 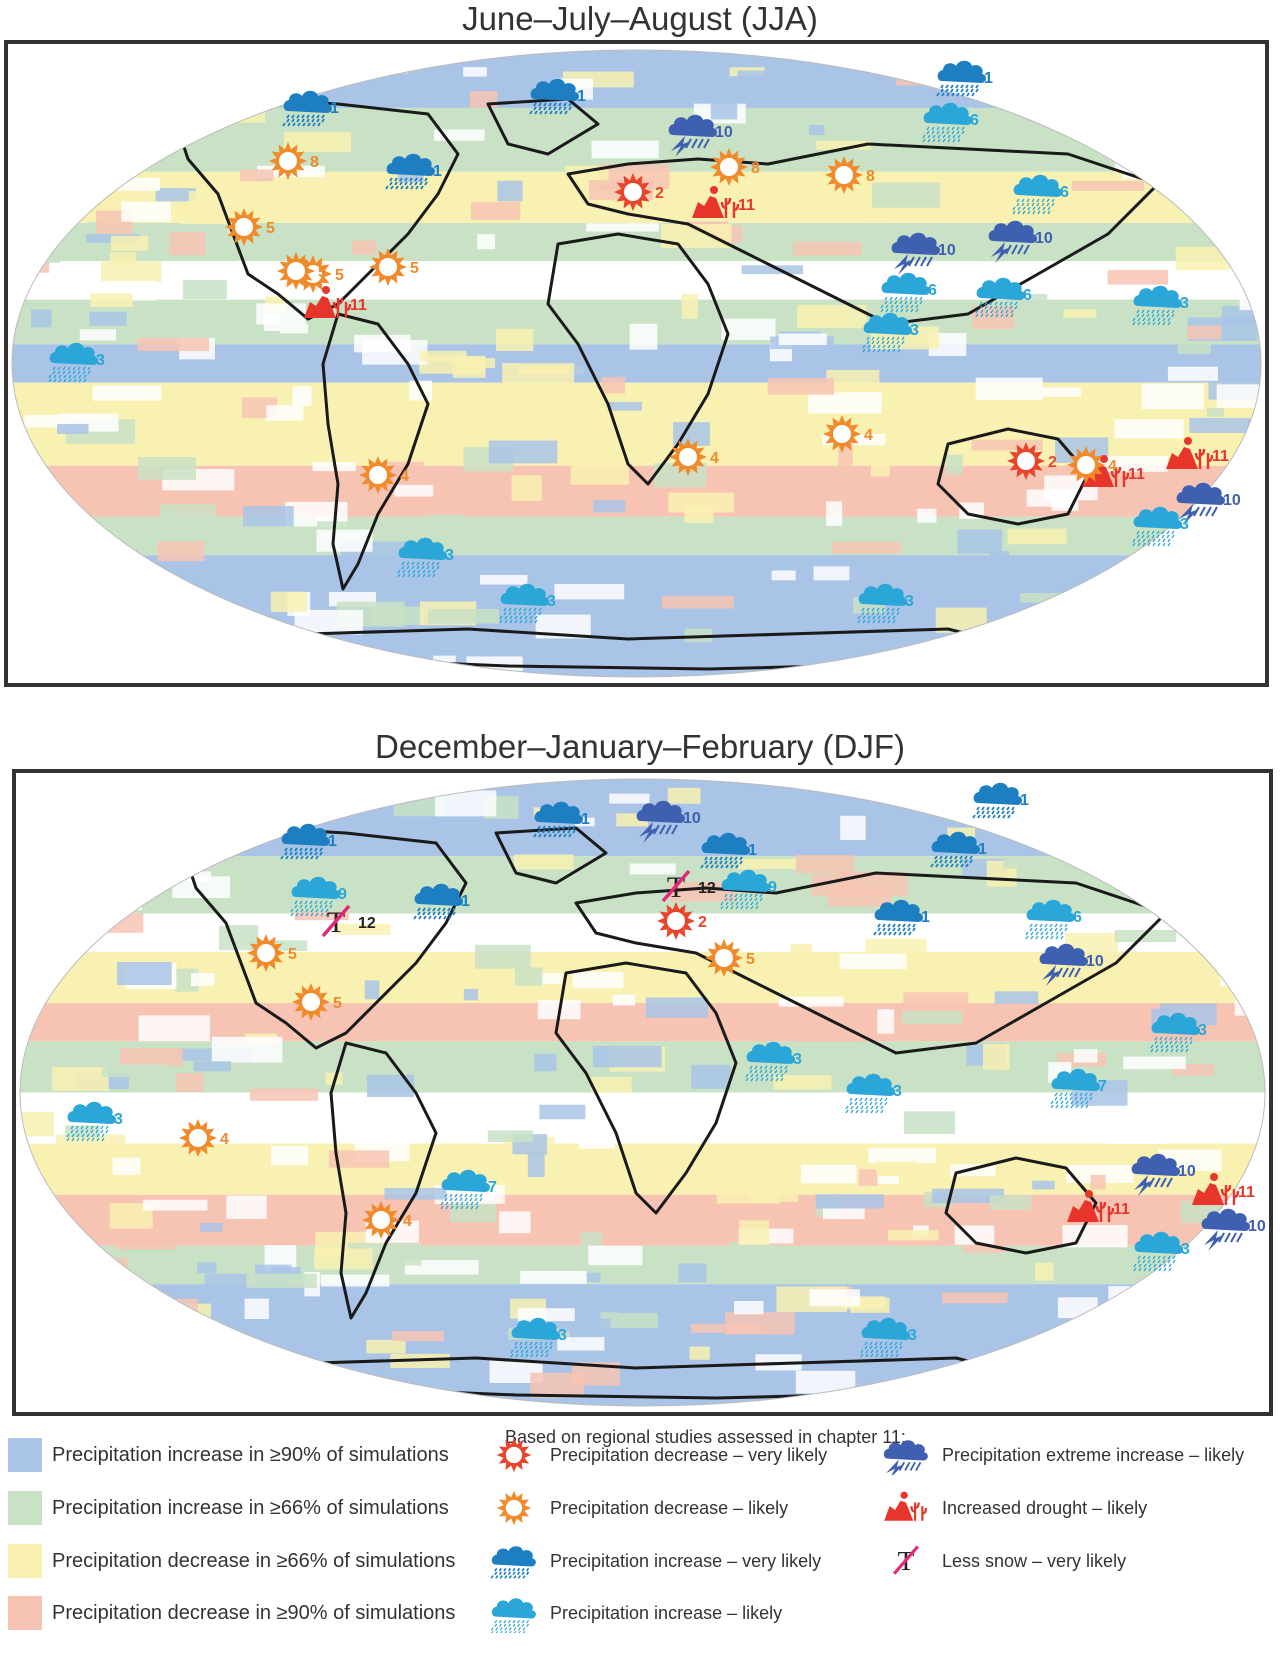 What do you see at coordinates (682, 921) in the screenshot?
I see `djf-marker-sun-very-likely: 2` at bounding box center [682, 921].